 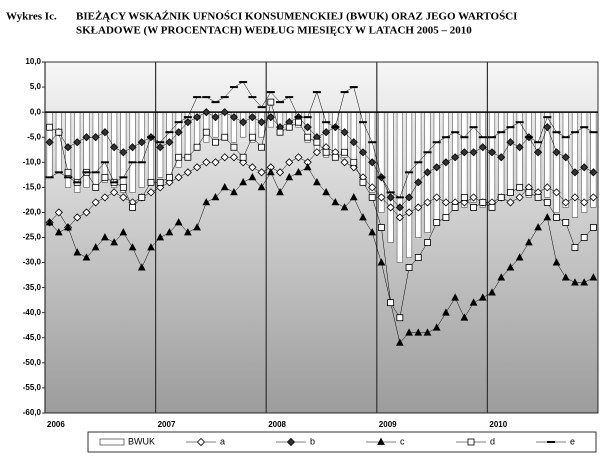 I want to click on x-tick-label: 2010, so click(x=498, y=424).